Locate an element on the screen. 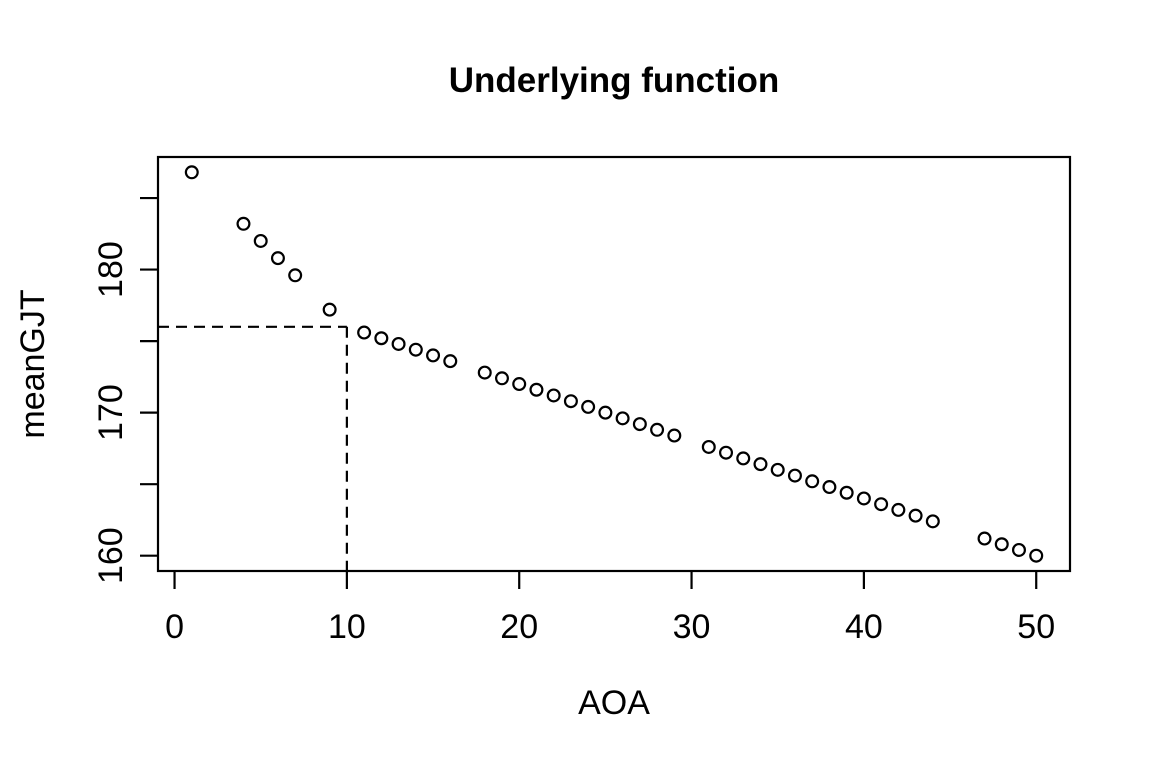  x-tick-label: 30 is located at coordinates (692, 627).